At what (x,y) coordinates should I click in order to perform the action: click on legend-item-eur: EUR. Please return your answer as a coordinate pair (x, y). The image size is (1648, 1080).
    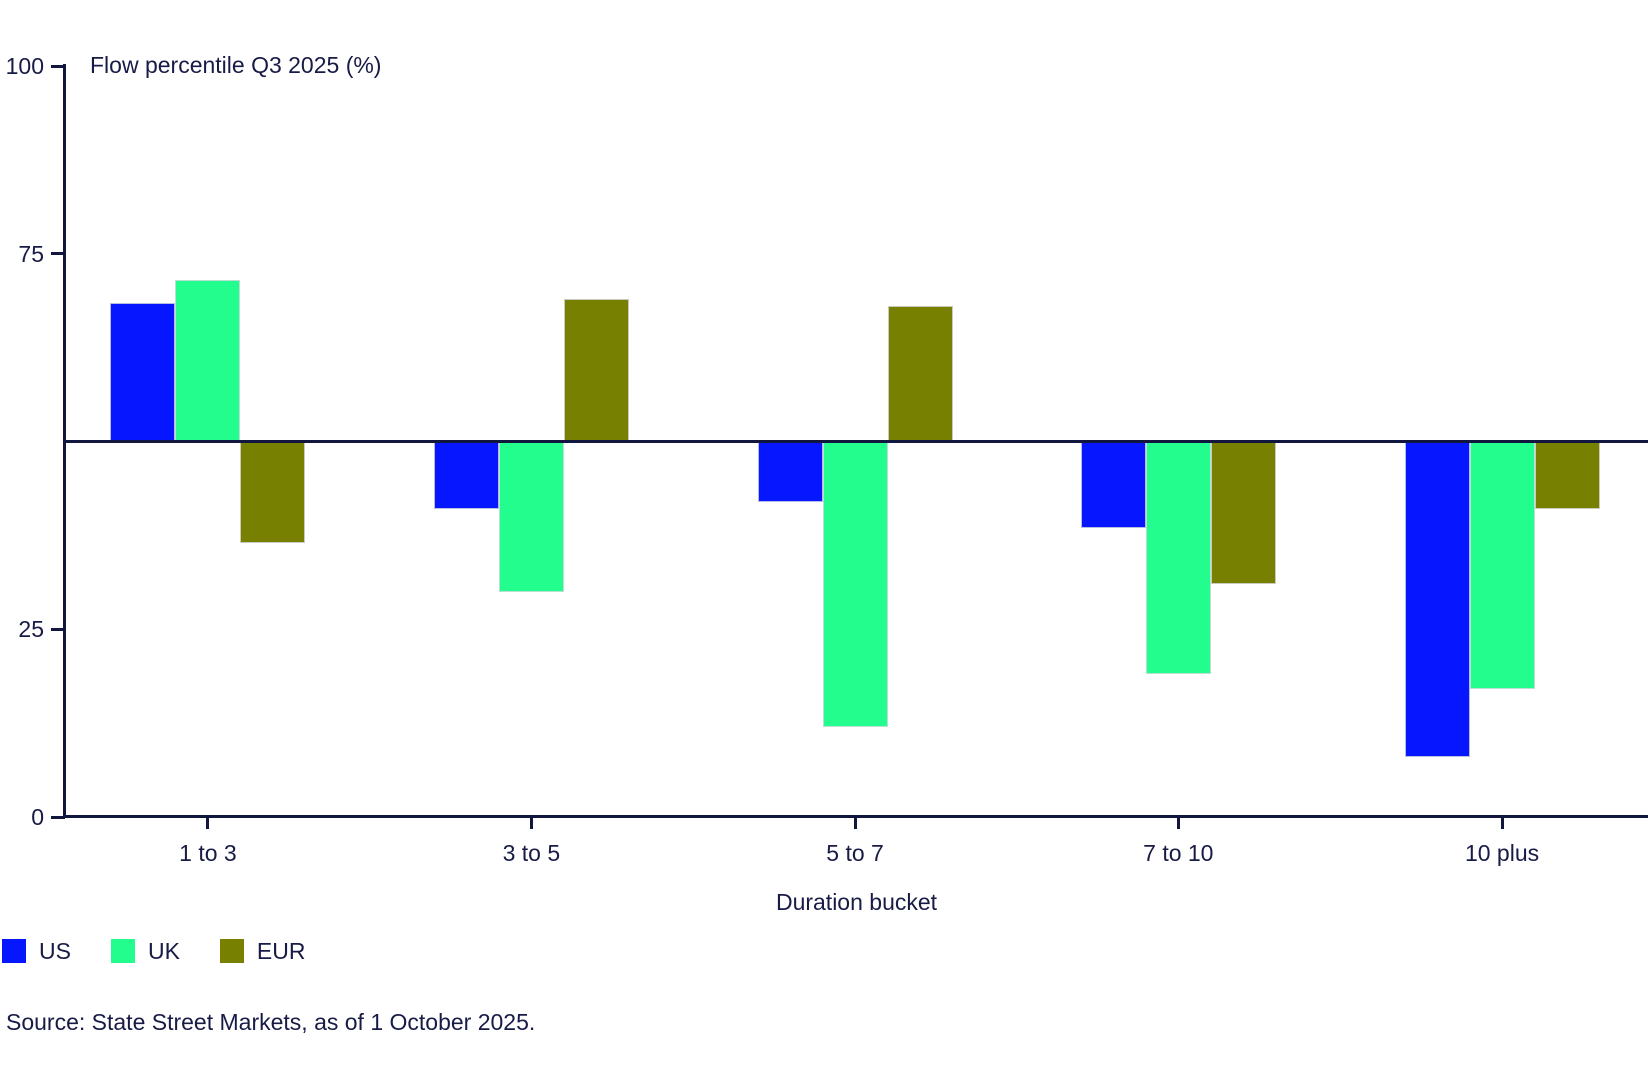
    Looking at the image, I should click on (262, 951).